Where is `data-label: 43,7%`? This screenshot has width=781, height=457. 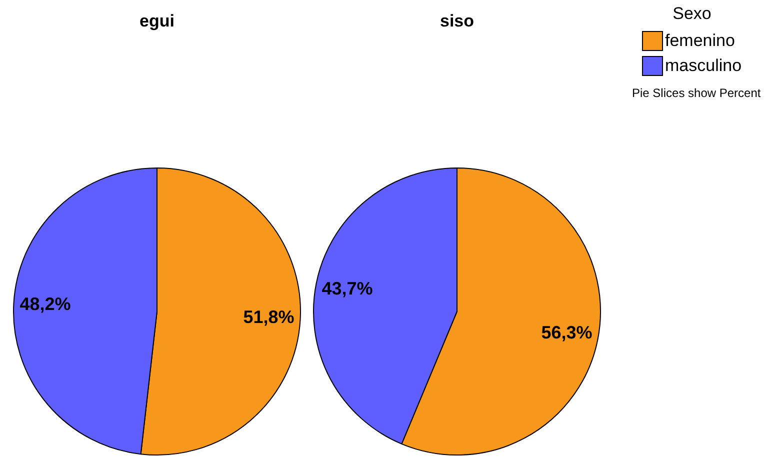
data-label: 43,7% is located at coordinates (347, 288).